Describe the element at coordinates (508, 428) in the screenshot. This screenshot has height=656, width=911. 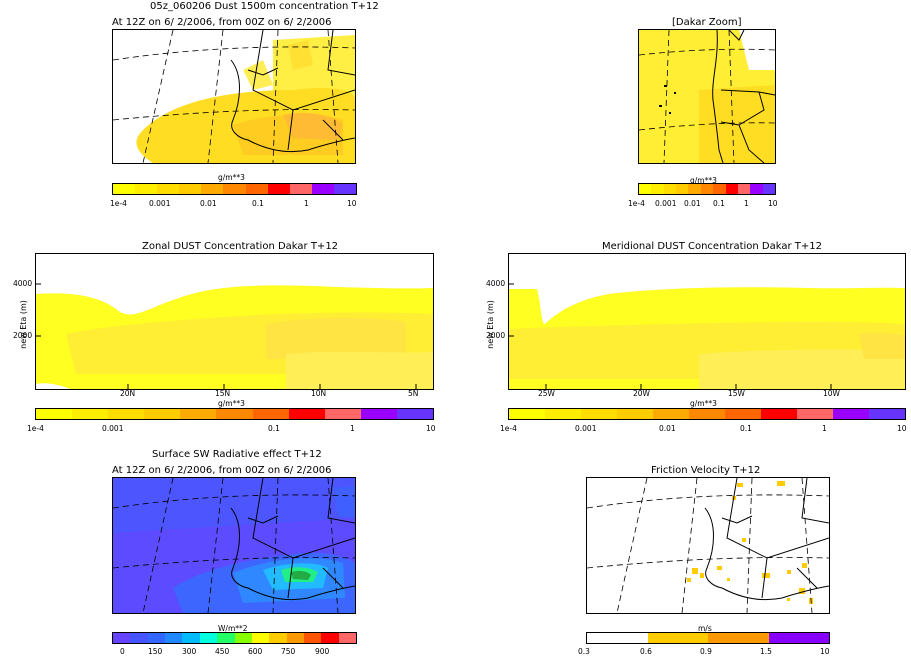
I see `meridional-tick-0: 1e-4` at that location.